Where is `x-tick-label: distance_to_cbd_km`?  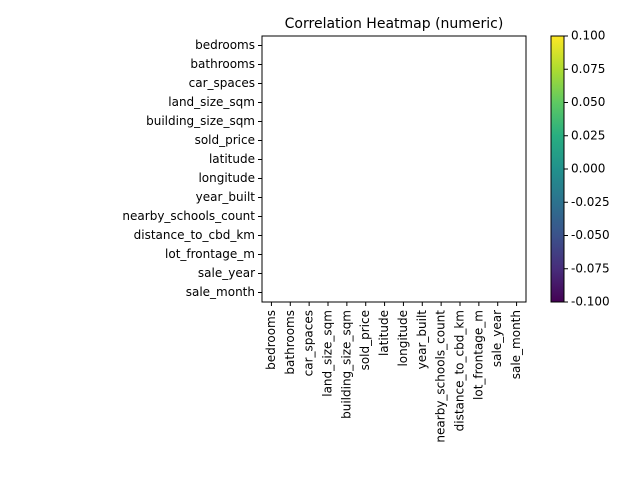 x-tick-label: distance_to_cbd_km is located at coordinates (460, 370).